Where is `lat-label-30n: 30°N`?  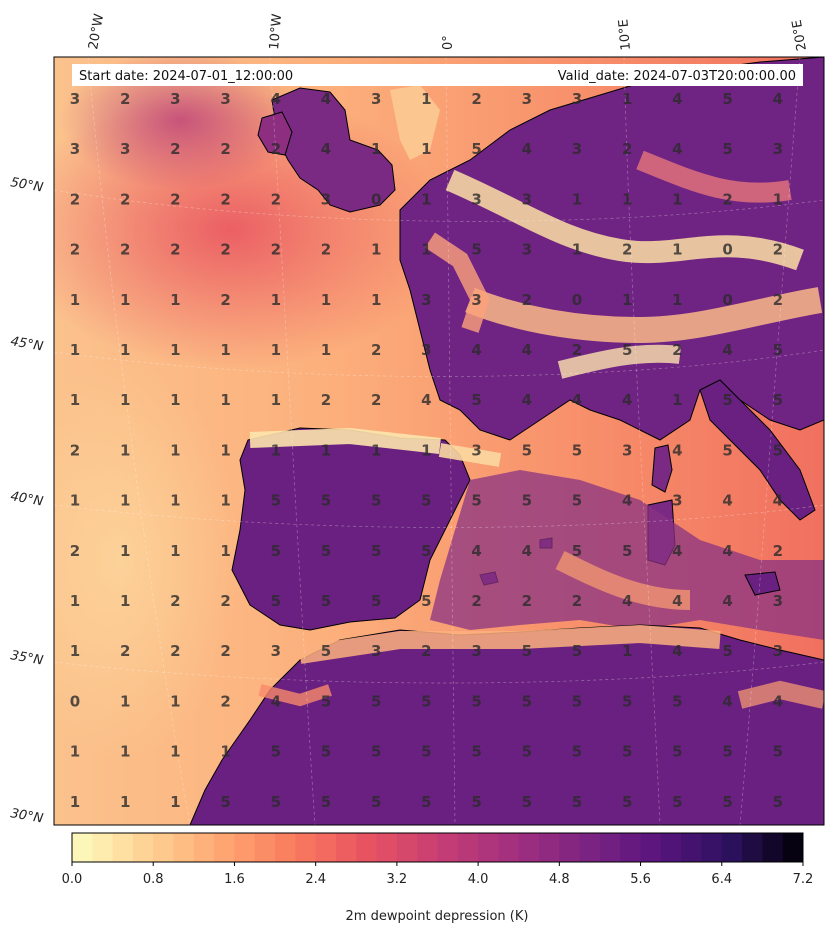 lat-label-30n: 30°N is located at coordinates (26, 816).